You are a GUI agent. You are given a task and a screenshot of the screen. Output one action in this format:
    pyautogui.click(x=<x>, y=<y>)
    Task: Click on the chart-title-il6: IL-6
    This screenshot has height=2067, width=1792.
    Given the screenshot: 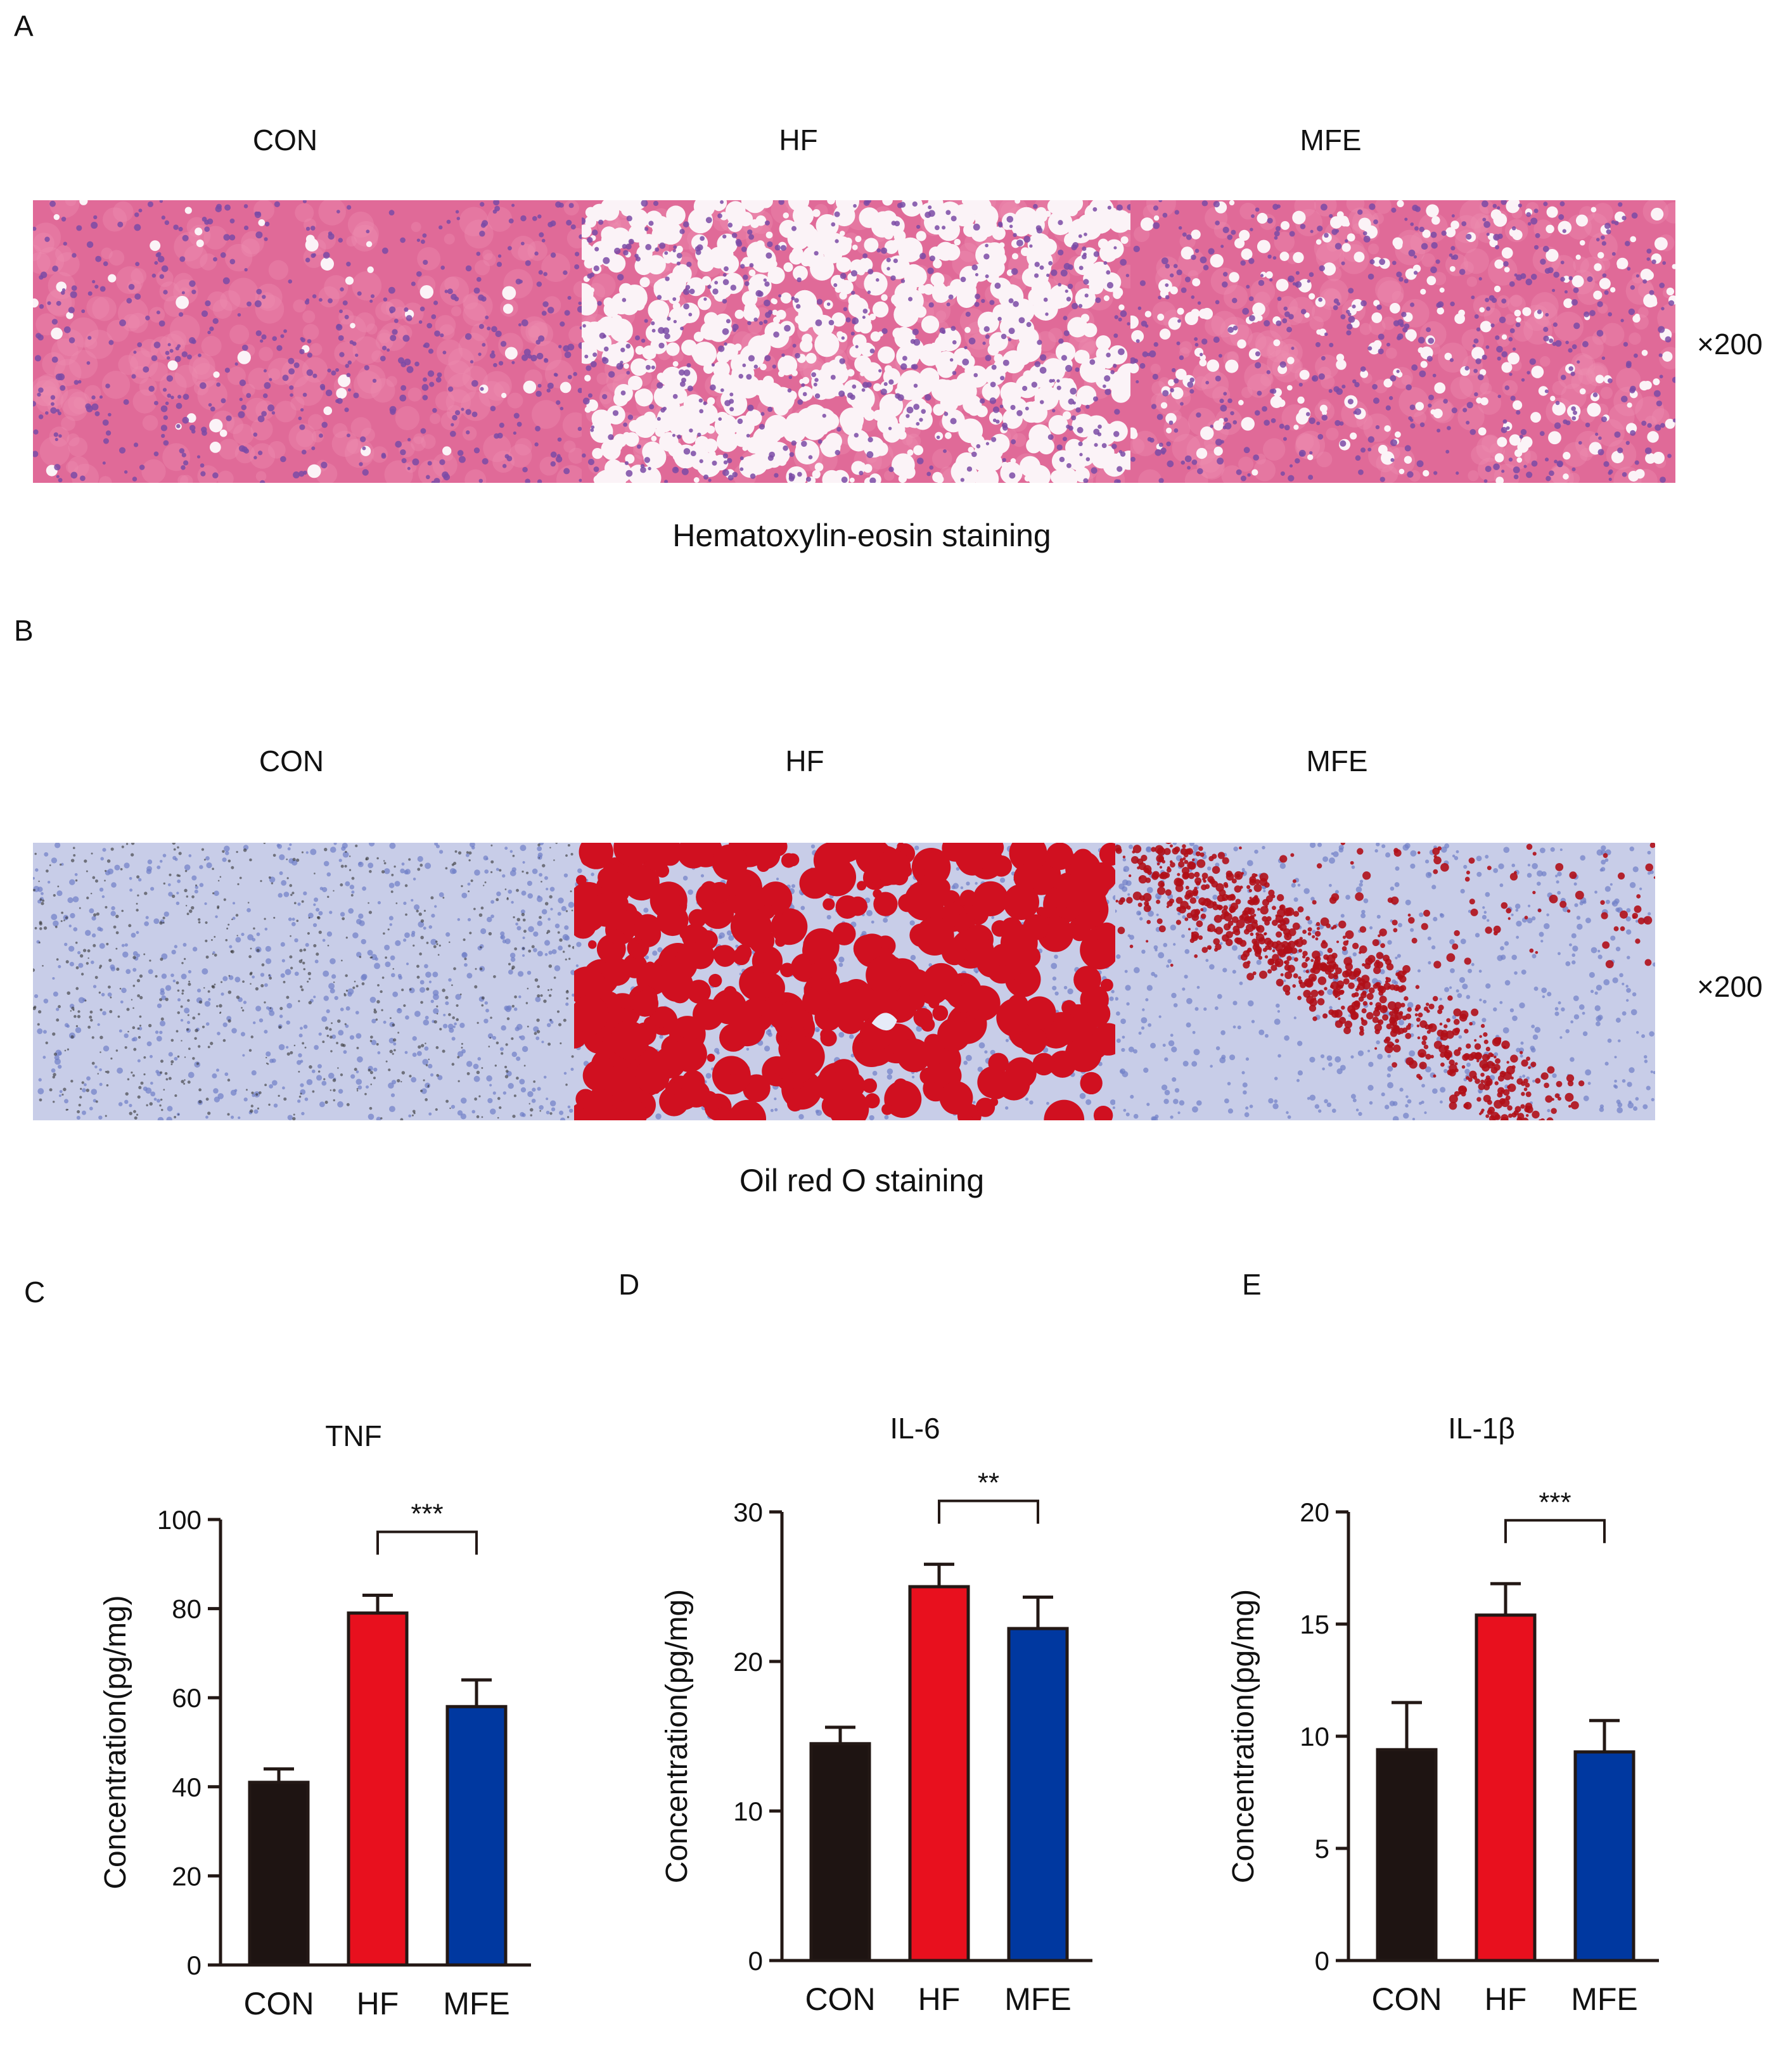 What is the action you would take?
    pyautogui.click(x=915, y=1428)
    